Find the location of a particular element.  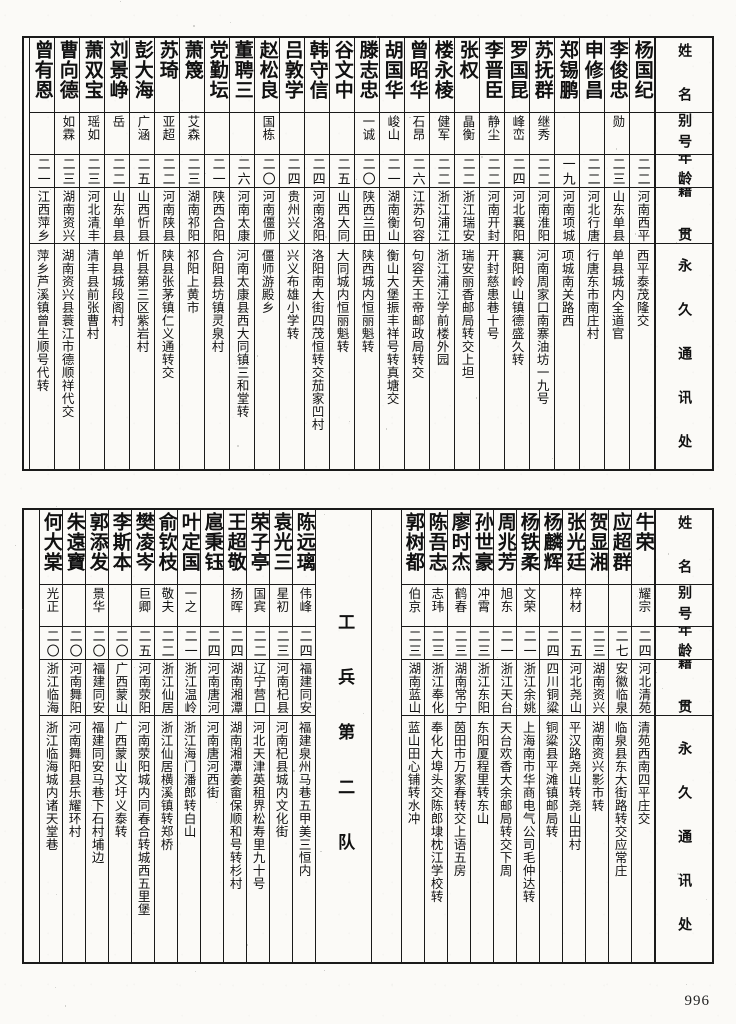

record-alias: 继秀 is located at coordinates (542, 134).